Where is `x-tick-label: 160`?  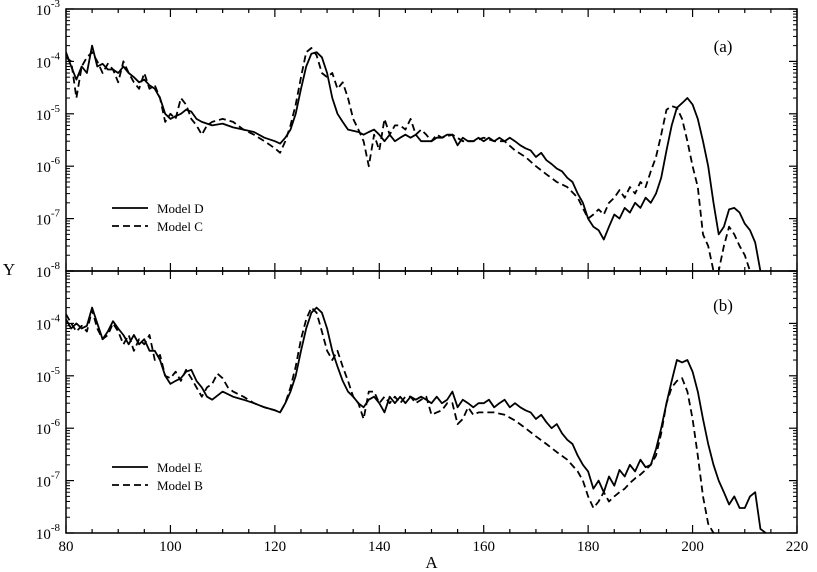 x-tick-label: 160 is located at coordinates (483, 547).